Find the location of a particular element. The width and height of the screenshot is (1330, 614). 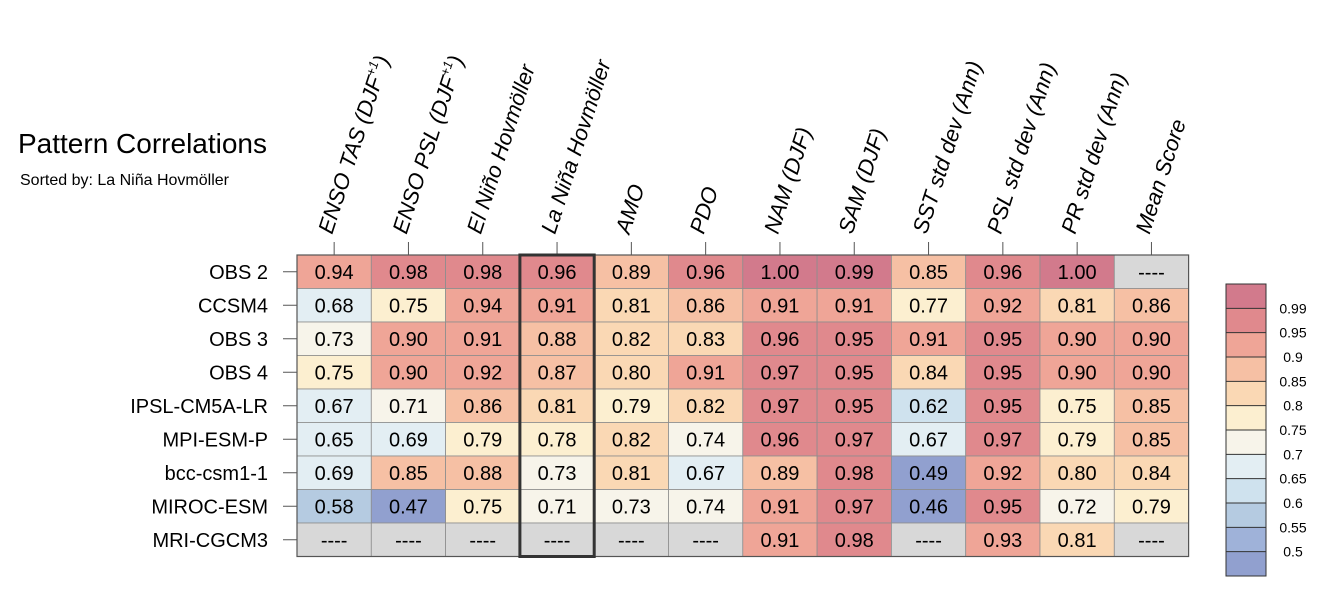

cell-value: 0.69 is located at coordinates (408, 440).